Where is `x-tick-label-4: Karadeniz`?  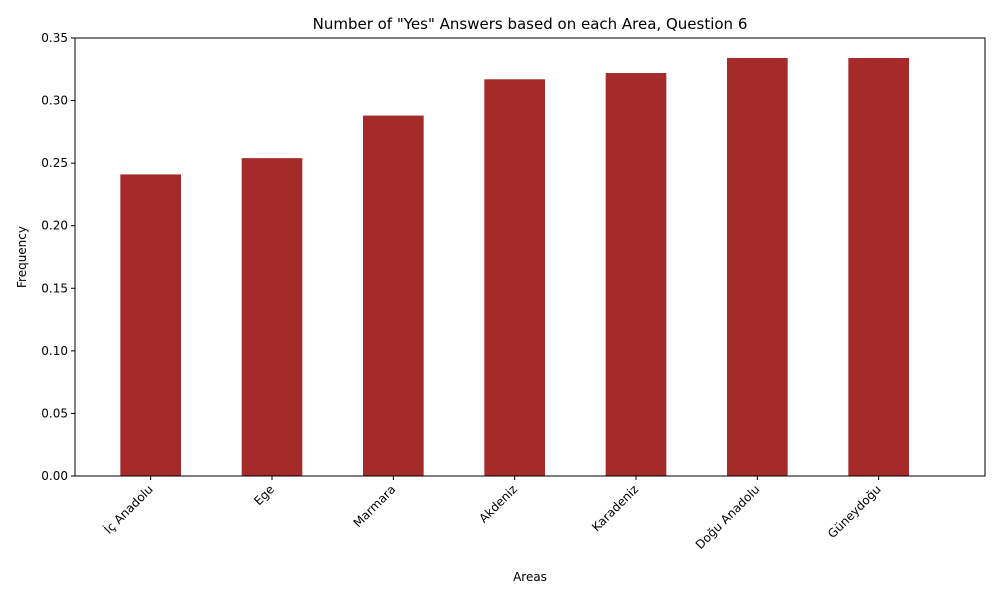
x-tick-label-4: Karadeniz is located at coordinates (615, 508).